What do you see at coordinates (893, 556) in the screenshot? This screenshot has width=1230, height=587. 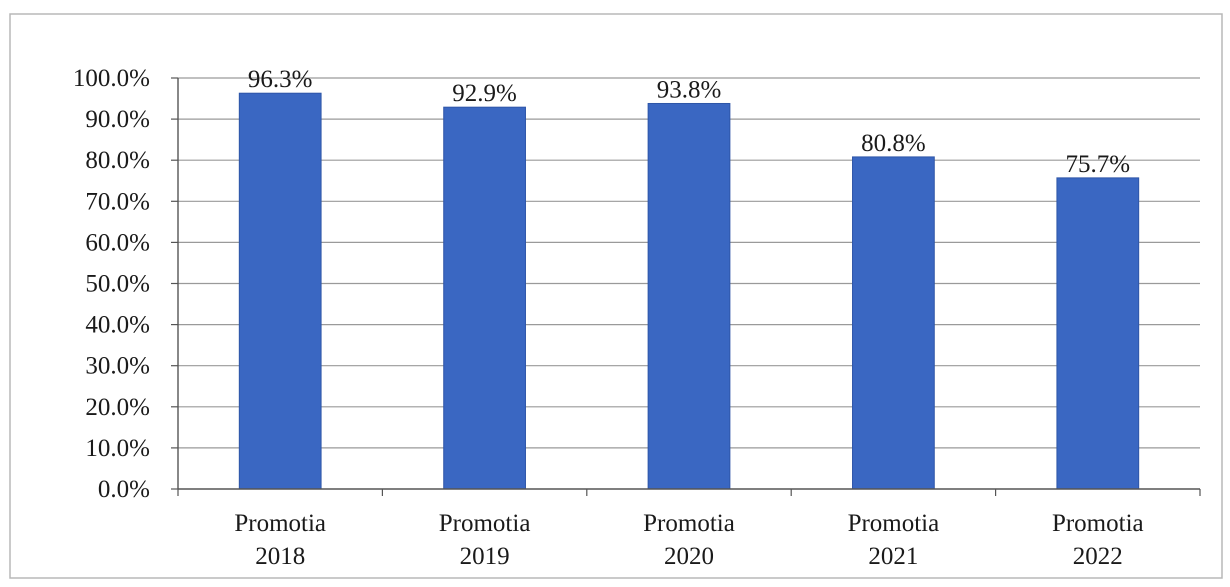 I see `x-category-label-line: 2021` at bounding box center [893, 556].